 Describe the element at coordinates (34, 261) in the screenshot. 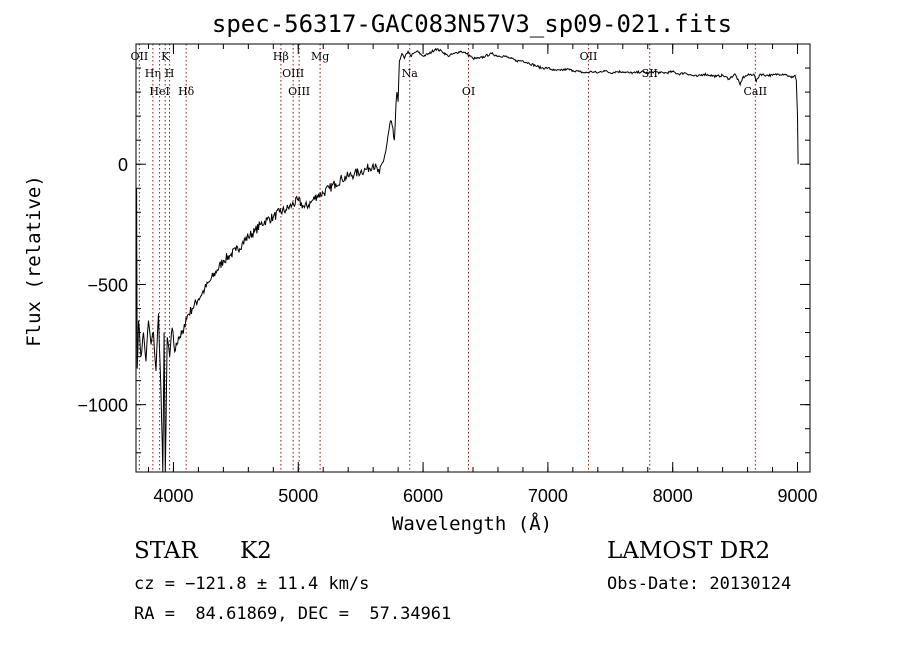

I see `y-axis-label: Flux (relative)` at that location.